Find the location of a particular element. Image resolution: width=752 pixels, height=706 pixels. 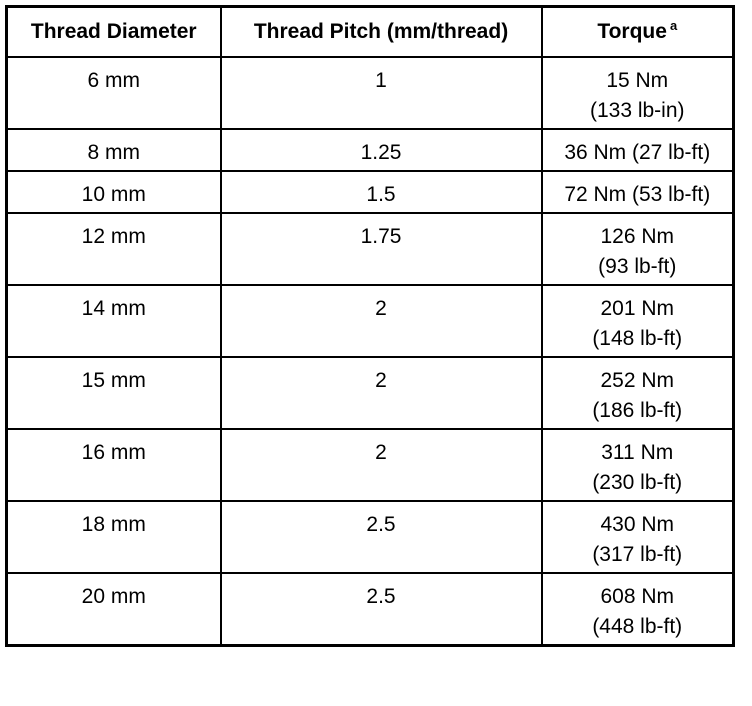

footnote-marker: a is located at coordinates (673, 25).